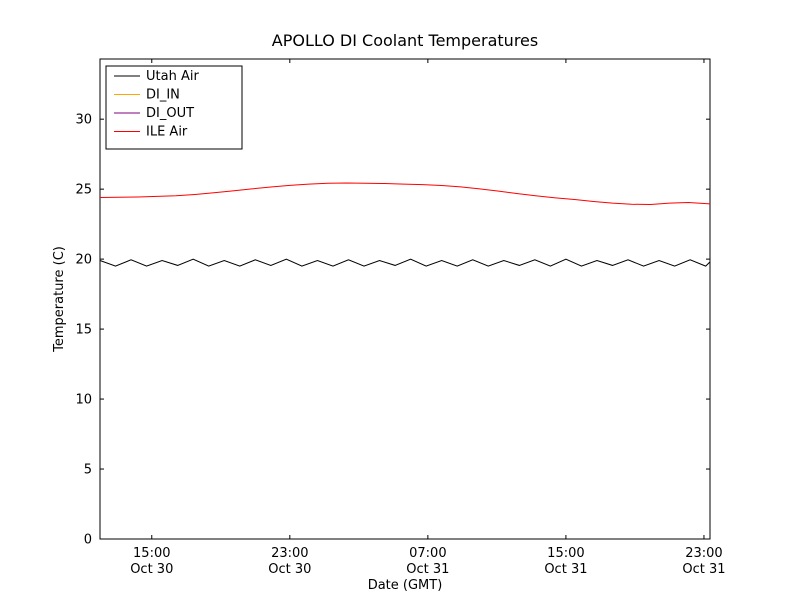 This screenshot has width=800, height=604. I want to click on x-tick-label-time: 07:00, so click(427, 553).